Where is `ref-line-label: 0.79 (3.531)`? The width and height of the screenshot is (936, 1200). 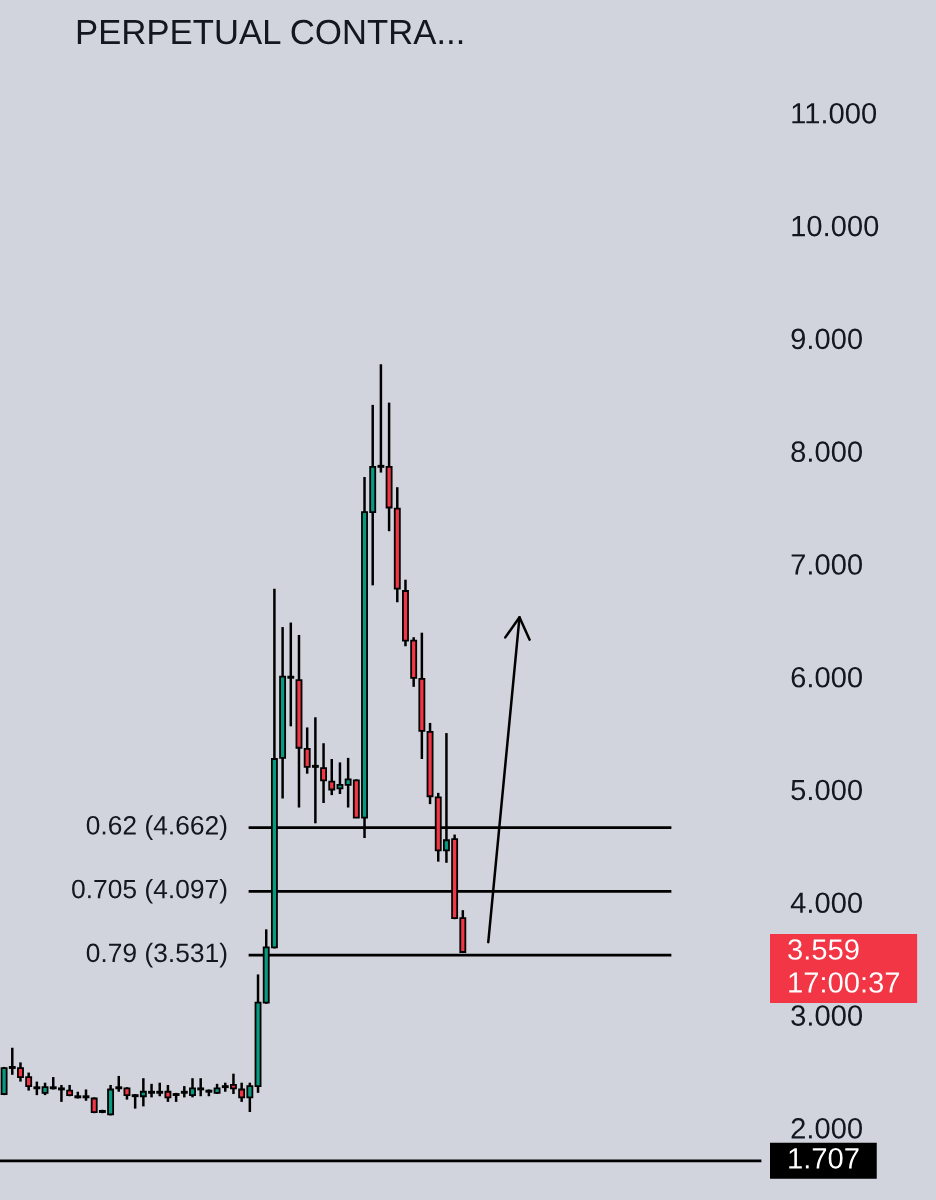 ref-line-label: 0.79 (3.531) is located at coordinates (156, 955).